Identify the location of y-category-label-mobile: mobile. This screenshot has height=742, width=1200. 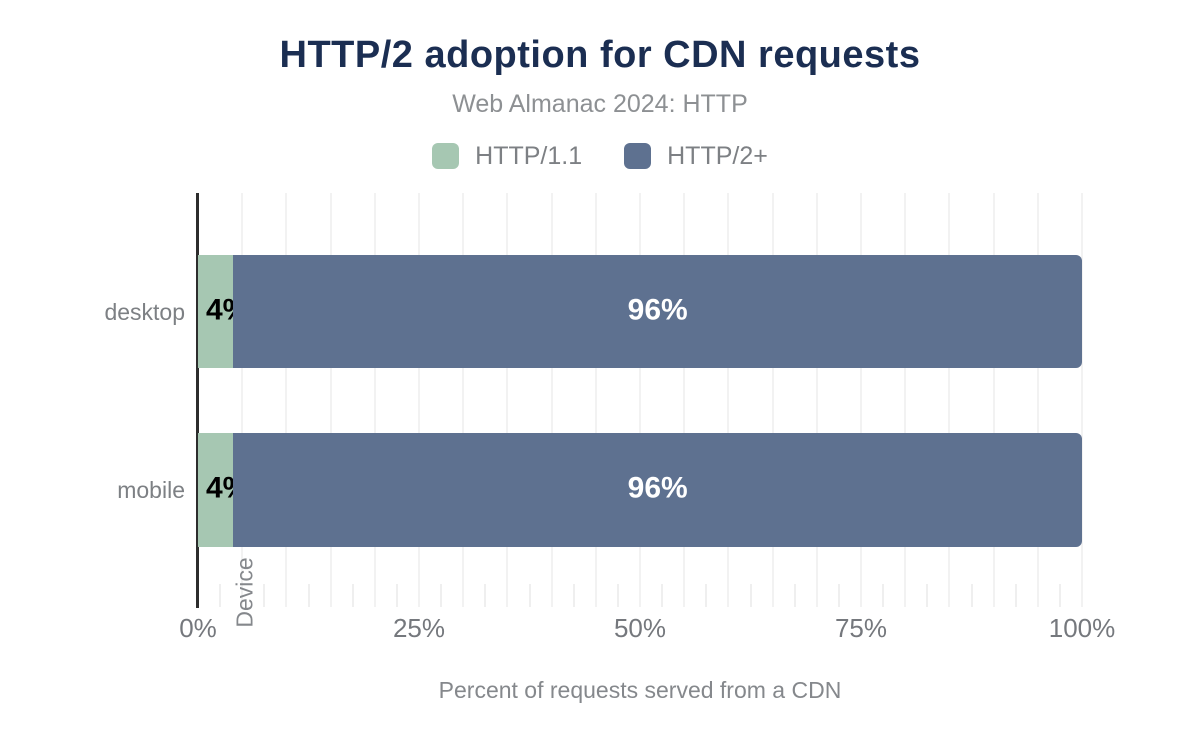
(151, 490).